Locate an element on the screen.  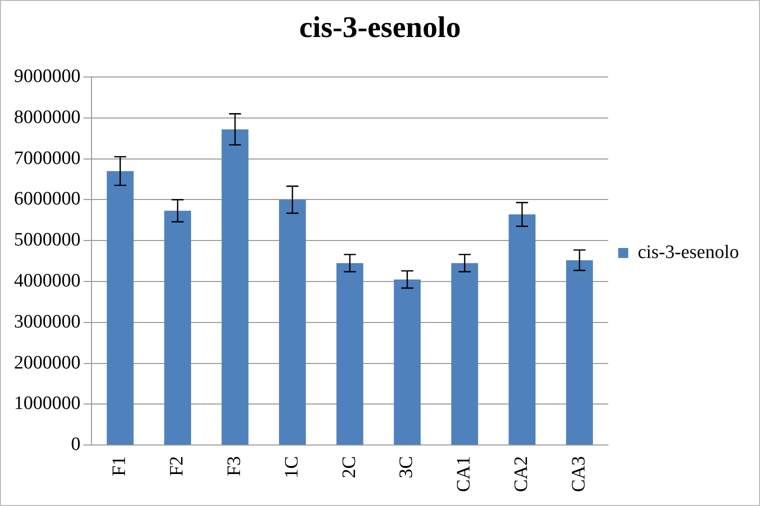
x-tick-label: CA1 is located at coordinates (464, 474).